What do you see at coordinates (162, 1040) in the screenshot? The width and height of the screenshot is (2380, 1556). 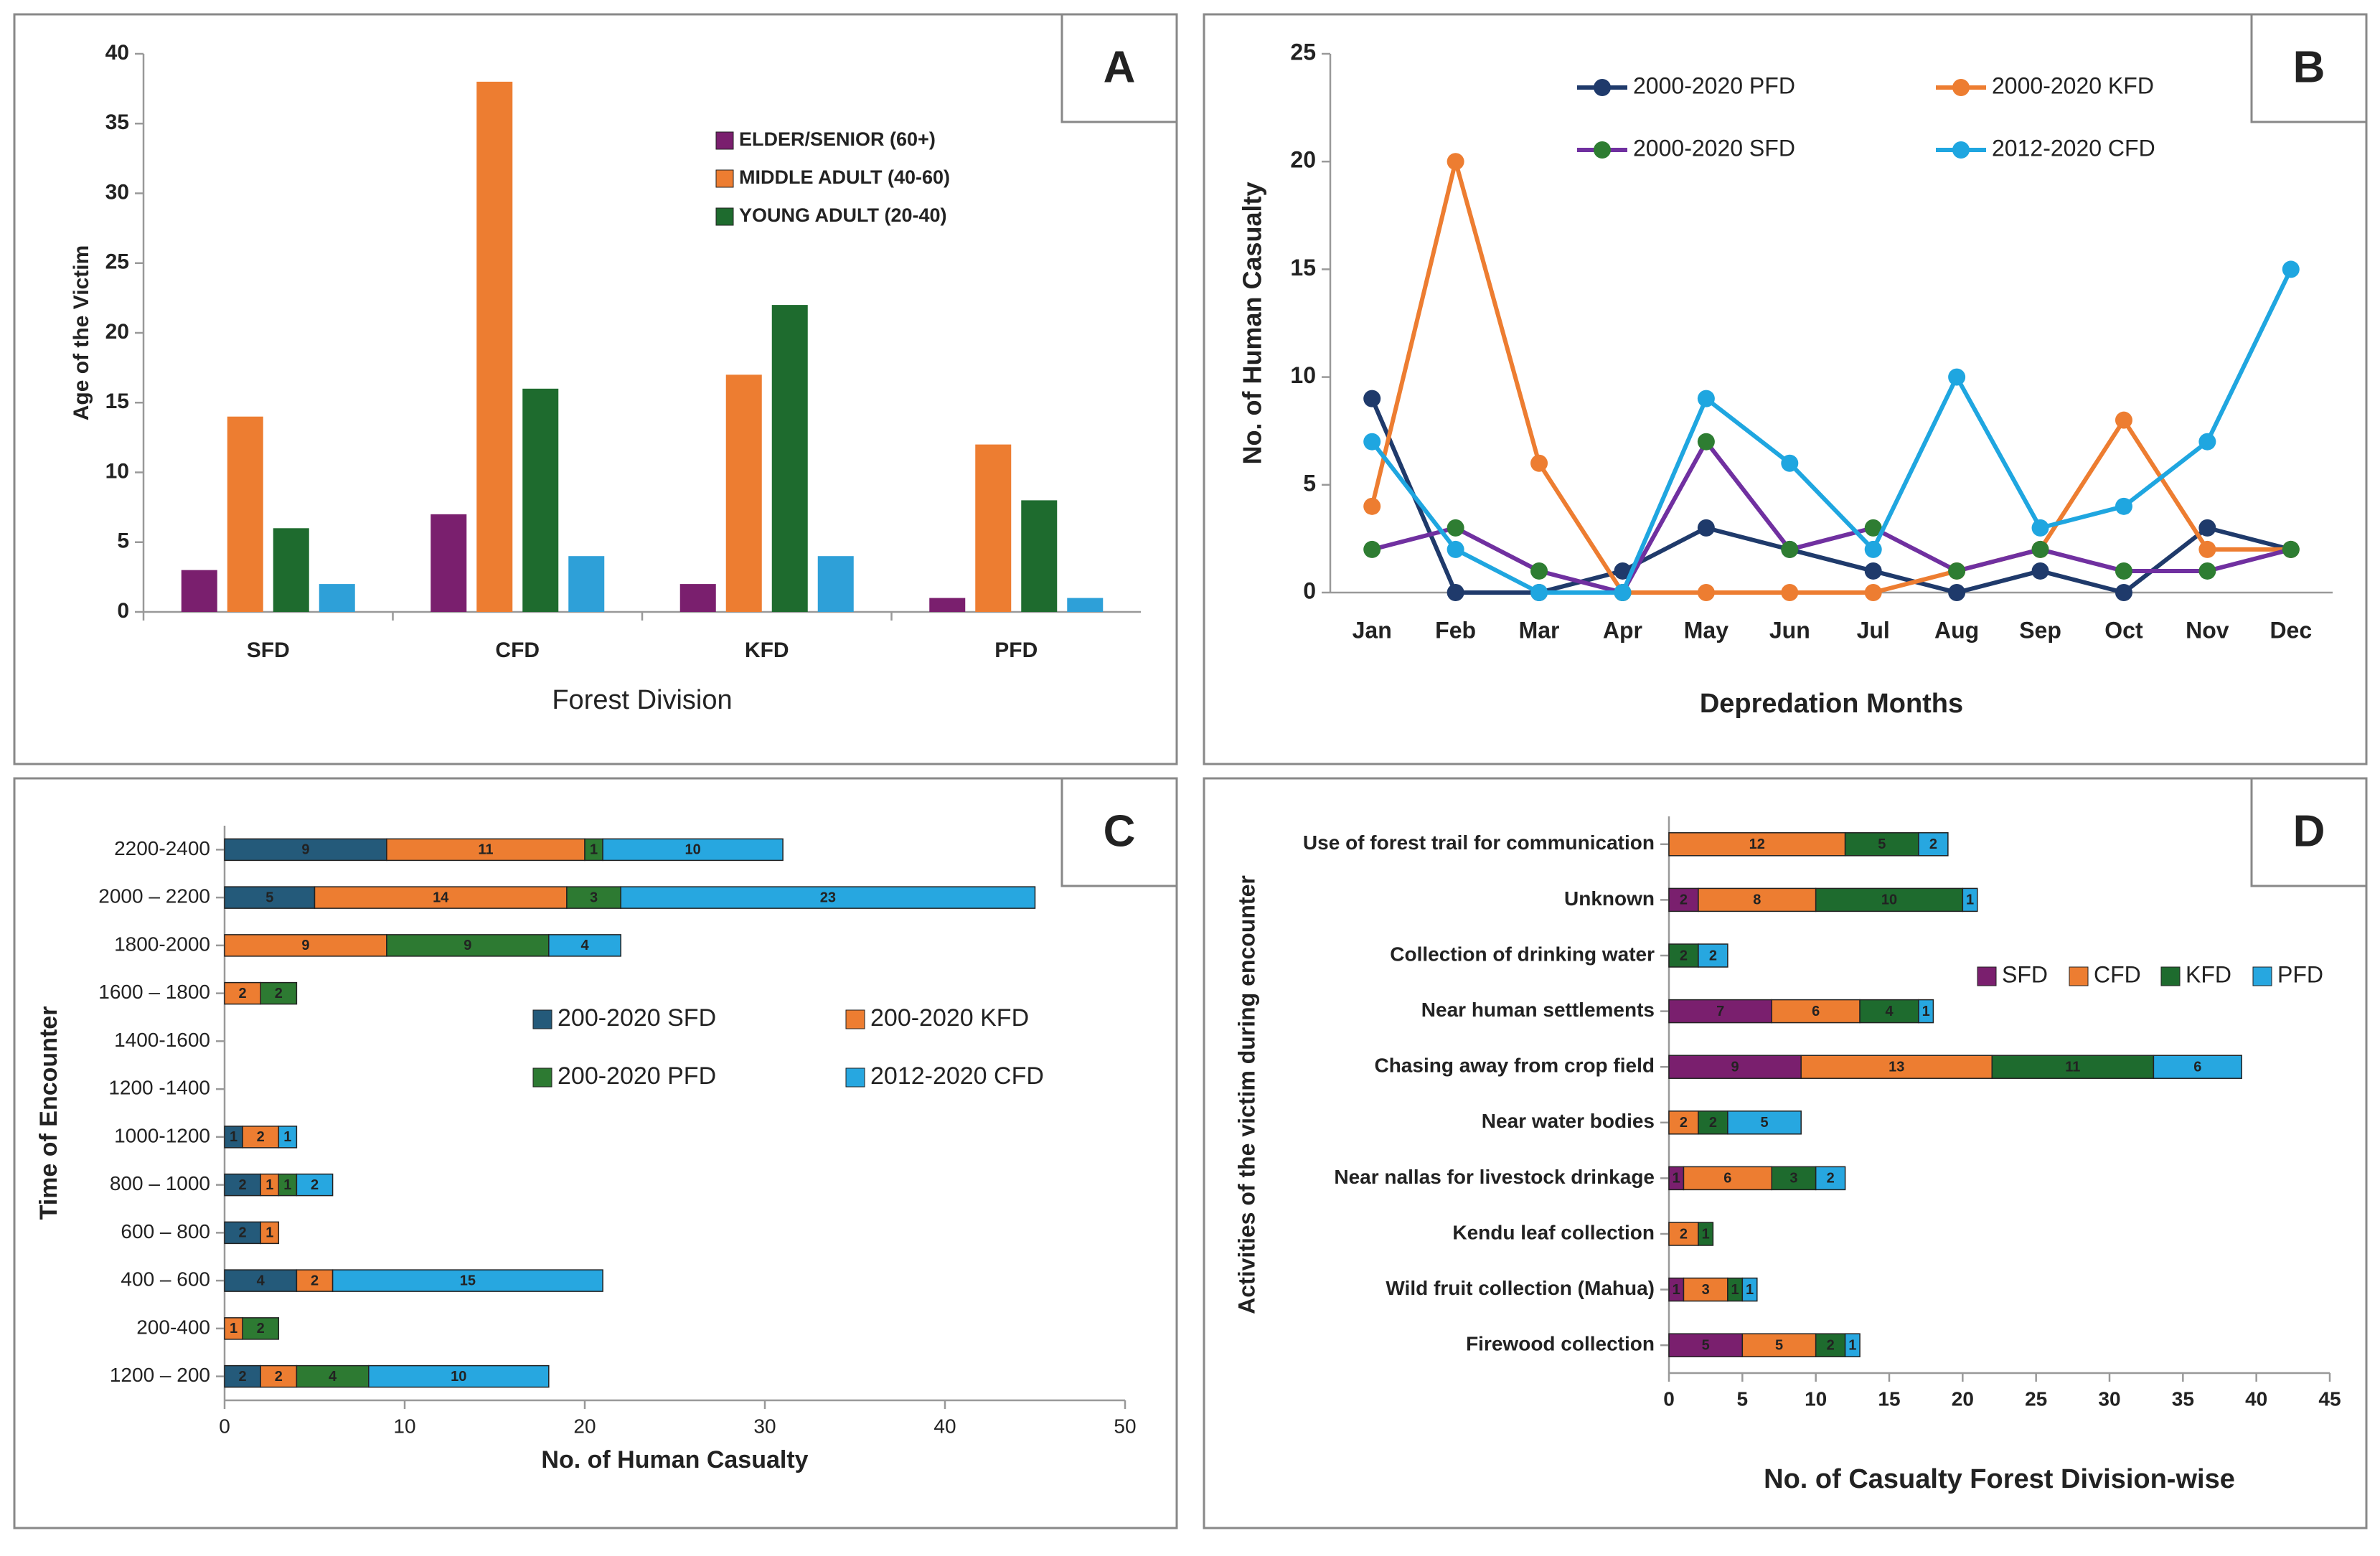 I see `y-tick-label: 1400-1600` at bounding box center [162, 1040].